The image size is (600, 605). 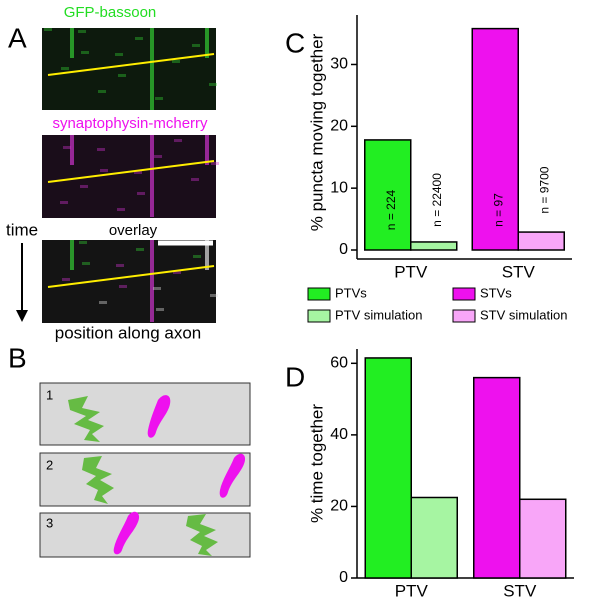 I want to click on legend-label: STV simulation, so click(x=523, y=314).